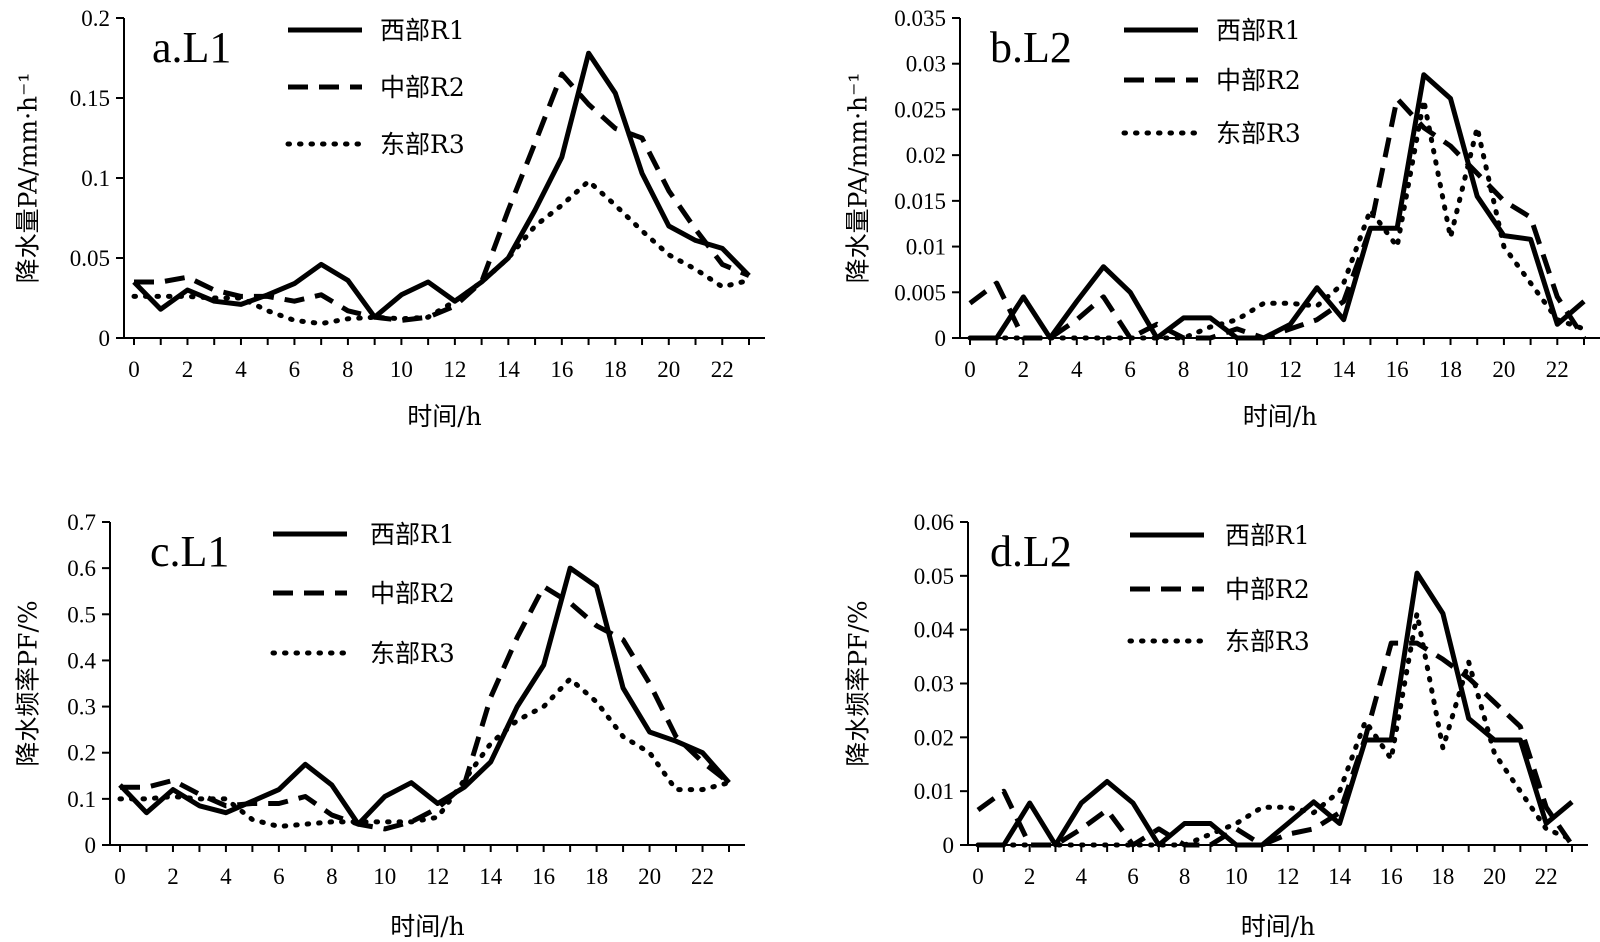  Describe the element at coordinates (1031, 551) in the screenshot. I see `panel-label: d.L2` at that location.